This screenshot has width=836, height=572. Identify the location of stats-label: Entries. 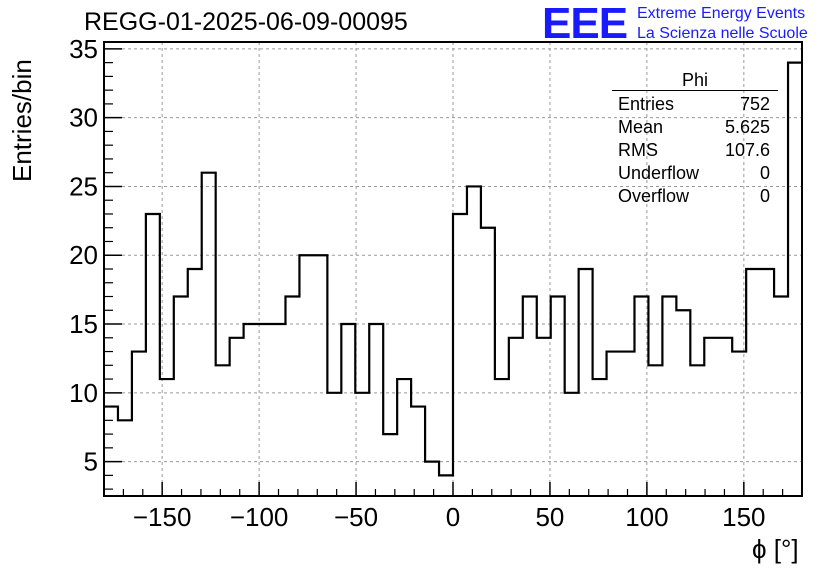
(646, 104).